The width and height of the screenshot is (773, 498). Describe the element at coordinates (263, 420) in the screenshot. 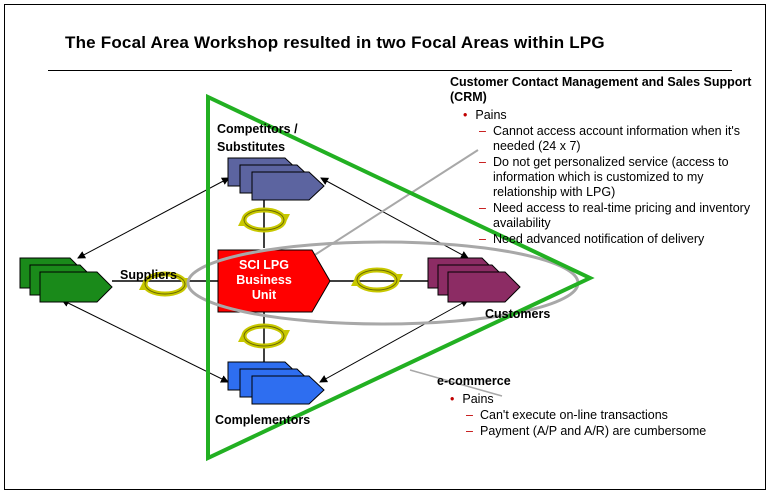

I see `complementors-label: Complementors` at that location.